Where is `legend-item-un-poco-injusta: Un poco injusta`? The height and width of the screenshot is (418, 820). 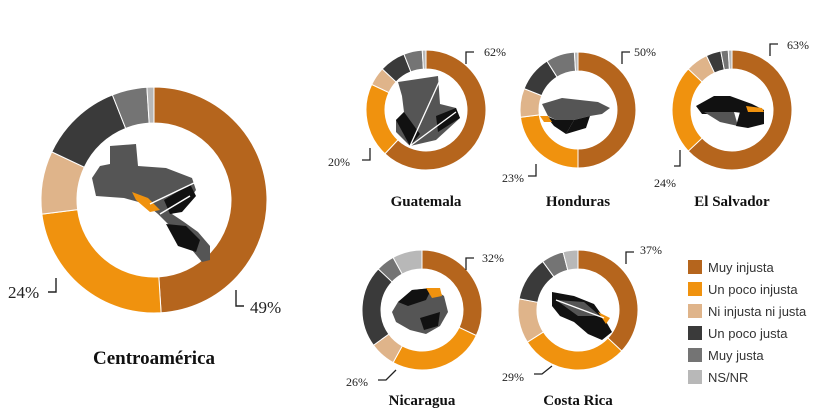
legend-item-un-poco-injusta: Un poco injusta is located at coordinates (753, 289).